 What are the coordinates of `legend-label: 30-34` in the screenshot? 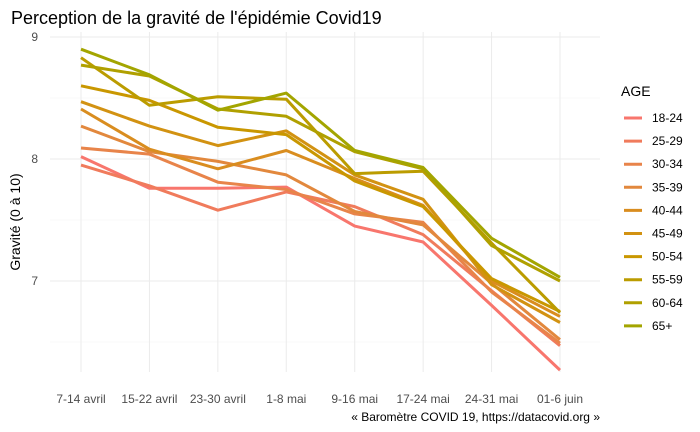 It's located at (667, 164).